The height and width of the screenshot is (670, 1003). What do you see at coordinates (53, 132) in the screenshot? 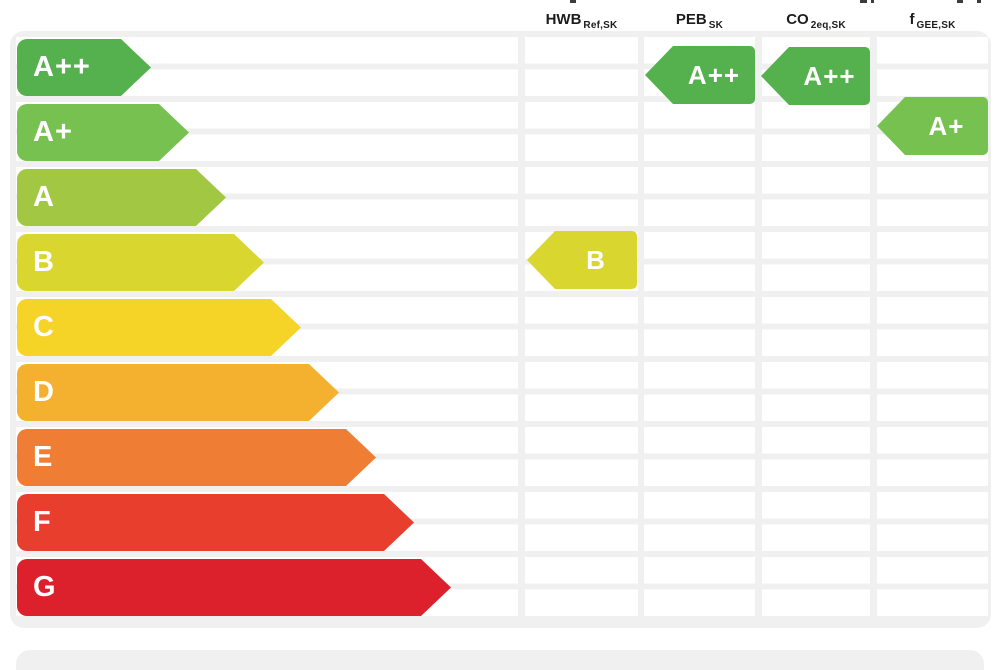
I see `scale-arrow-label: A+` at bounding box center [53, 132].